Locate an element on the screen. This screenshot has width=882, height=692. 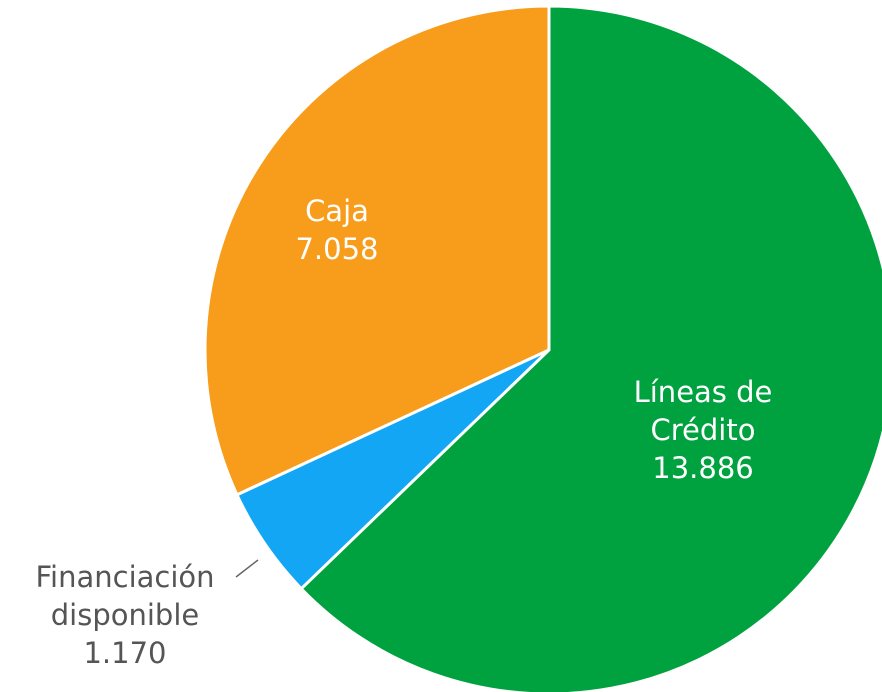
category: Líneas de Crédito is located at coordinates (703, 411).